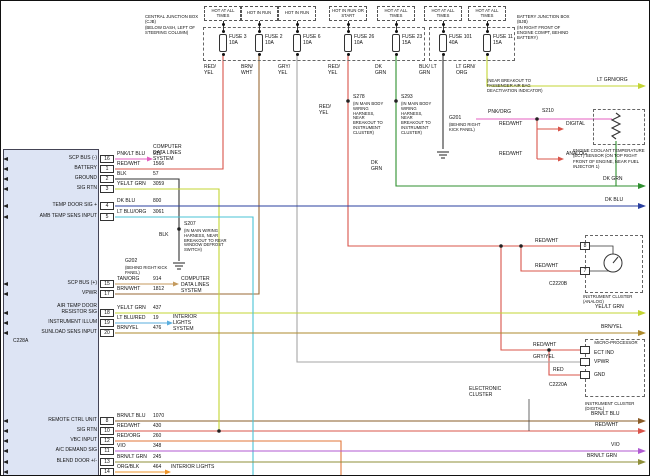  What do you see at coordinates (157, 279) in the screenshot?
I see `circuit-number: 914` at bounding box center [157, 279].